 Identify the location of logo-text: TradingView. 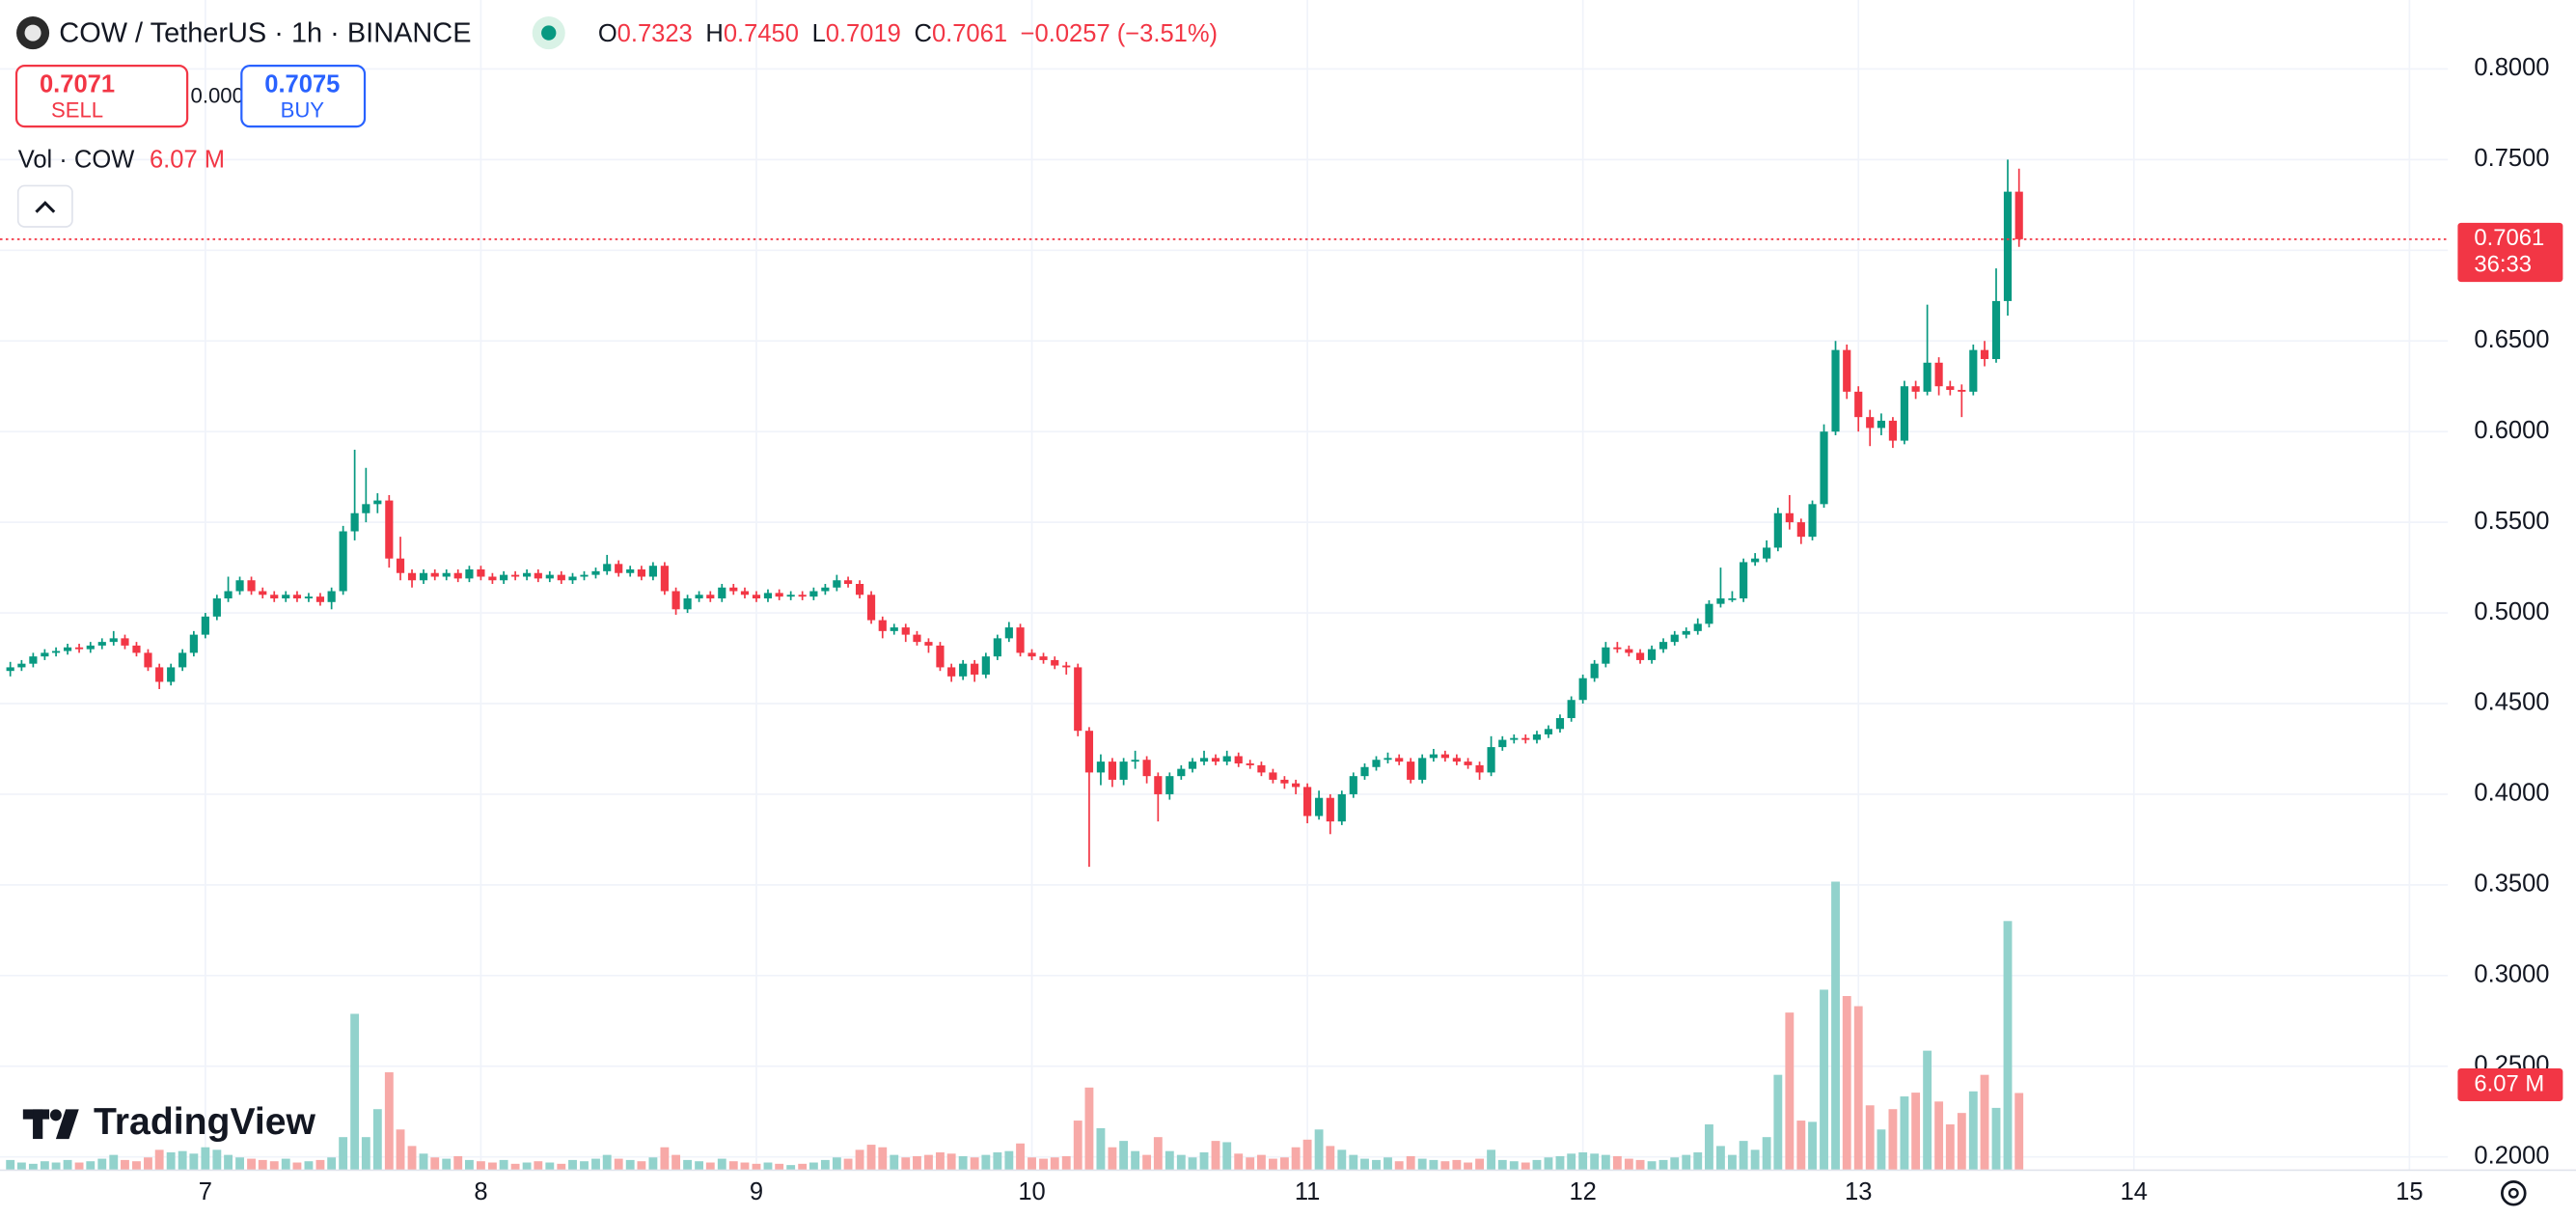
(204, 1122).